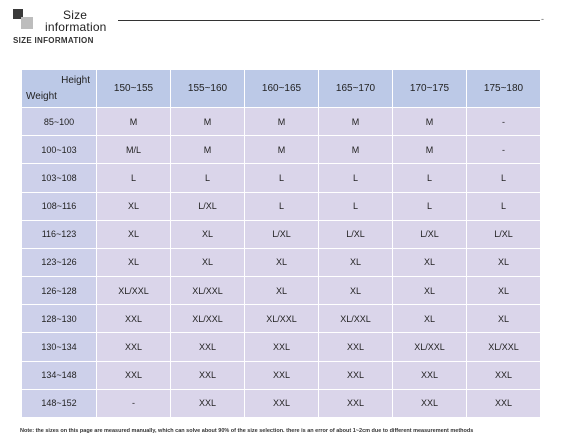  What do you see at coordinates (503, 88) in the screenshot?
I see `column-header: 175~180` at bounding box center [503, 88].